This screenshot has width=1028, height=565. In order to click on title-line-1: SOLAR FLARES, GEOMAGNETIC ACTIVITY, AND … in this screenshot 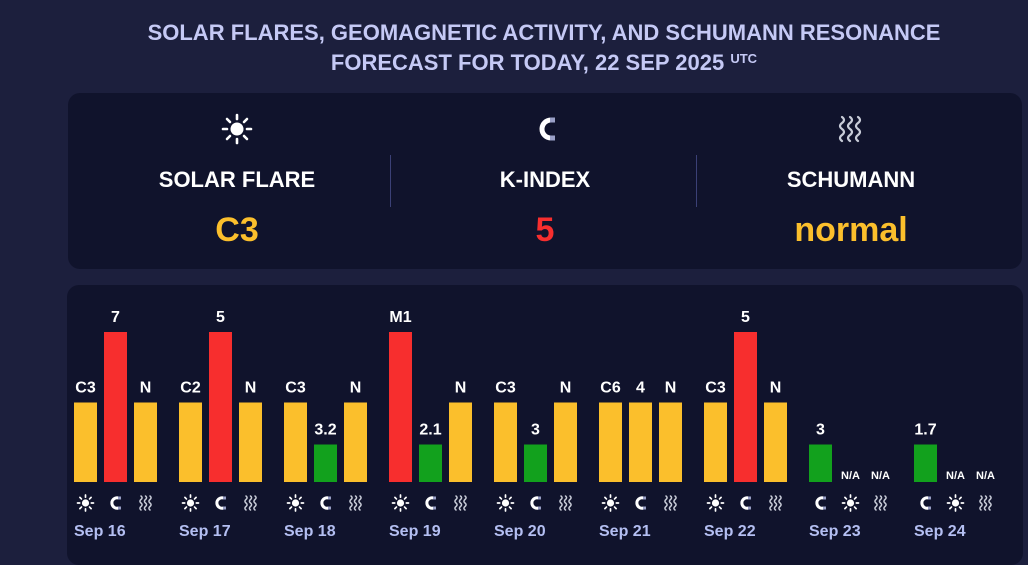, I will do `click(544, 32)`.